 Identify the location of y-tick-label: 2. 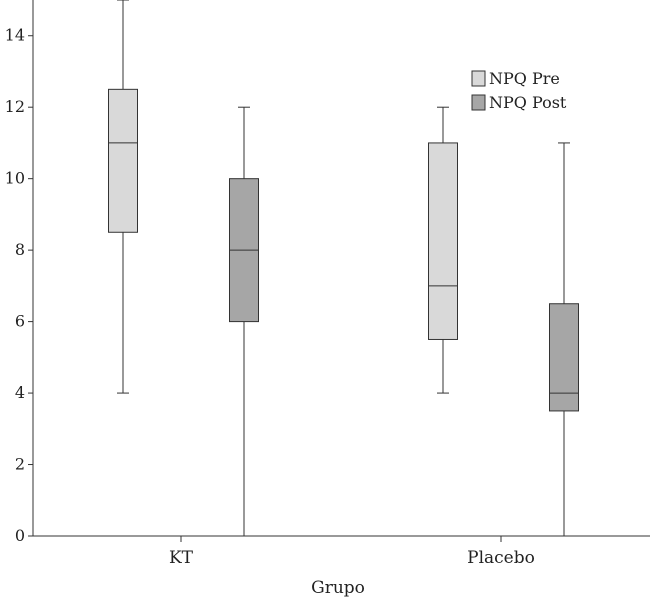
(20, 464).